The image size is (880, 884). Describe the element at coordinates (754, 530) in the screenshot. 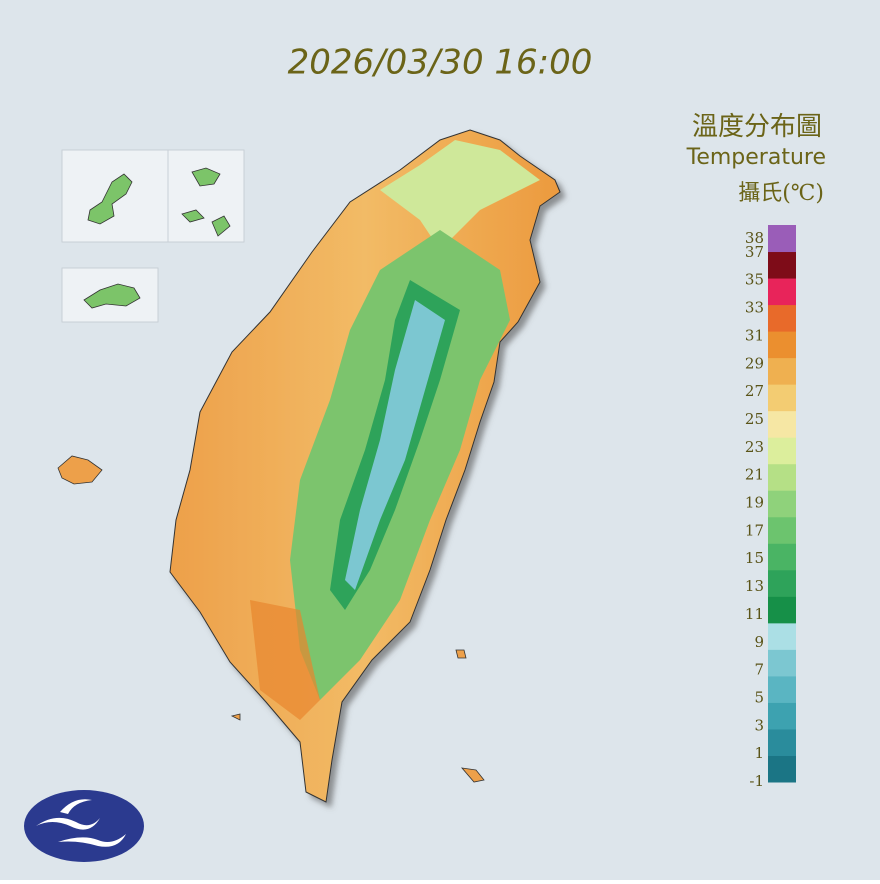

I see `legend-label: 17` at that location.